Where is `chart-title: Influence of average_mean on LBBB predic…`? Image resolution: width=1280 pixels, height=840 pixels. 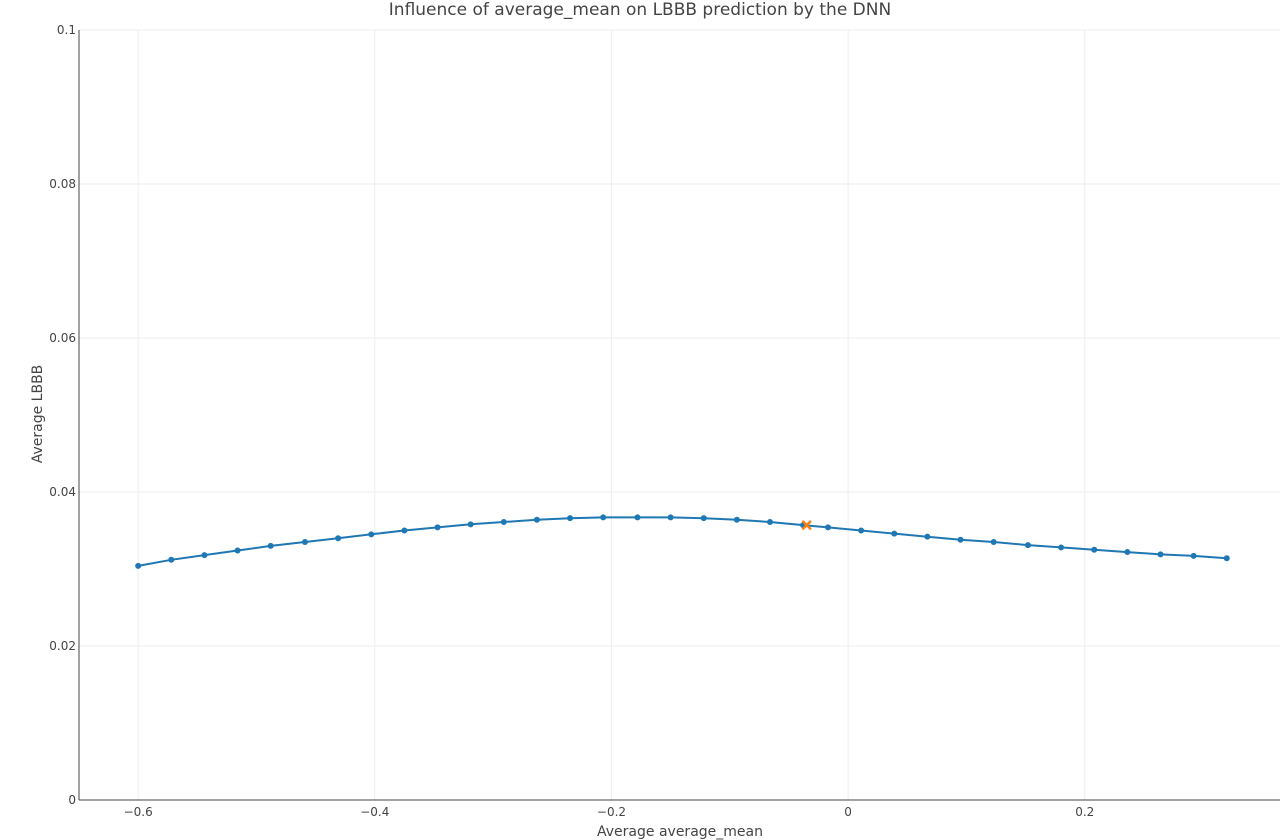
chart-title: Influence of average_mean on LBBB predic… is located at coordinates (640, 10).